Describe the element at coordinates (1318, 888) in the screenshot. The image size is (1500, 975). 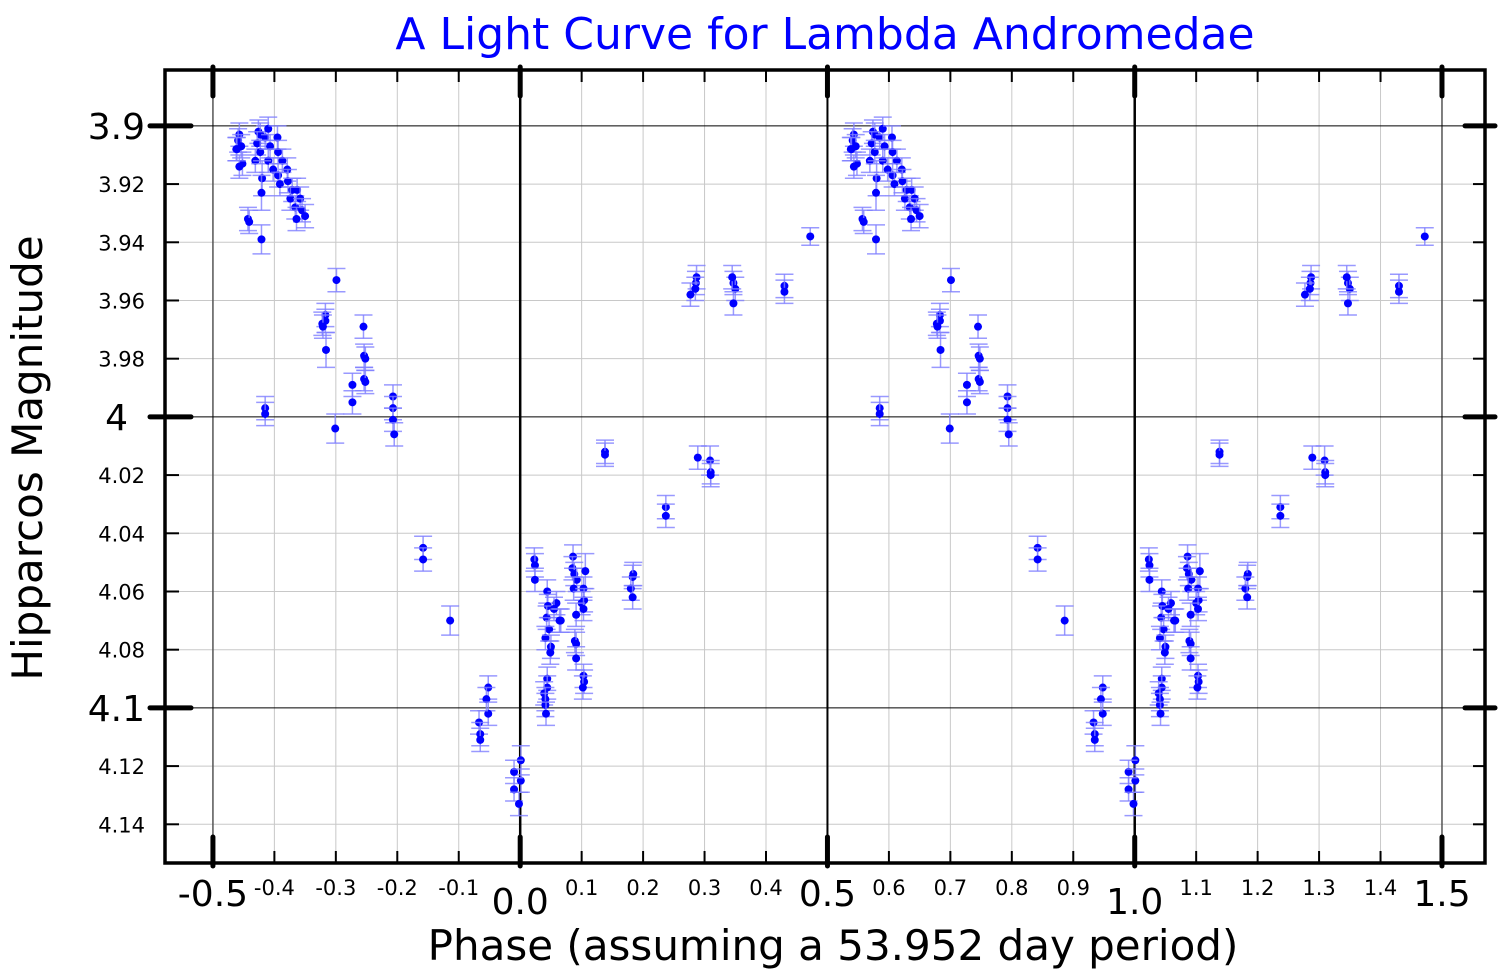
I see `x-minor-tick-label: 1.3` at that location.